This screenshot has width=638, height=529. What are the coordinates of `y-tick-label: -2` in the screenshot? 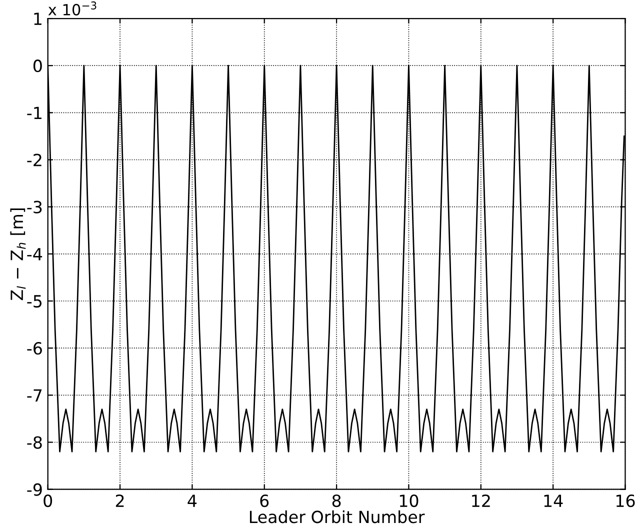 It's located at (34, 160).